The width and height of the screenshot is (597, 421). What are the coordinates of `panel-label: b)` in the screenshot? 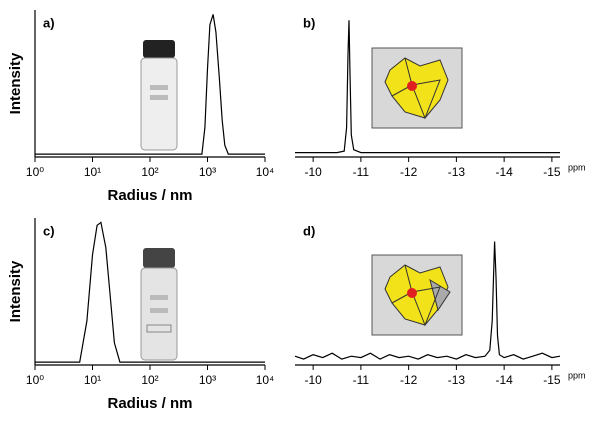 It's located at (309, 22).